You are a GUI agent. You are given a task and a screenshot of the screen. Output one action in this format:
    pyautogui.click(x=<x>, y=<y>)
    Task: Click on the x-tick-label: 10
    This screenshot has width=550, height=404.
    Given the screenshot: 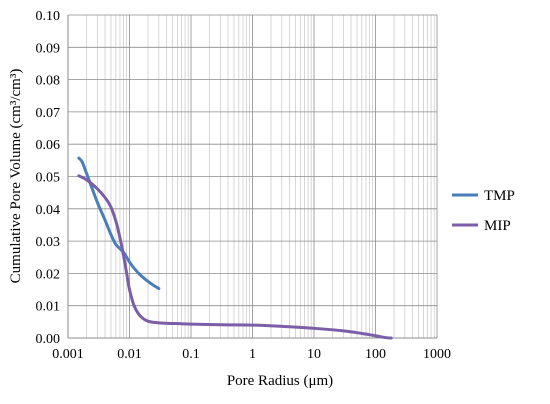 What is the action you would take?
    pyautogui.click(x=314, y=354)
    